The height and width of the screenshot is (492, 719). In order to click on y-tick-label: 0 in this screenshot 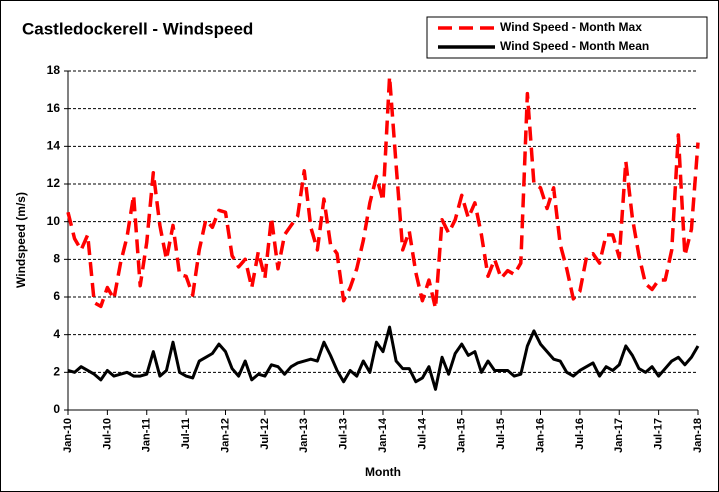, I will do `click(56, 409)`.